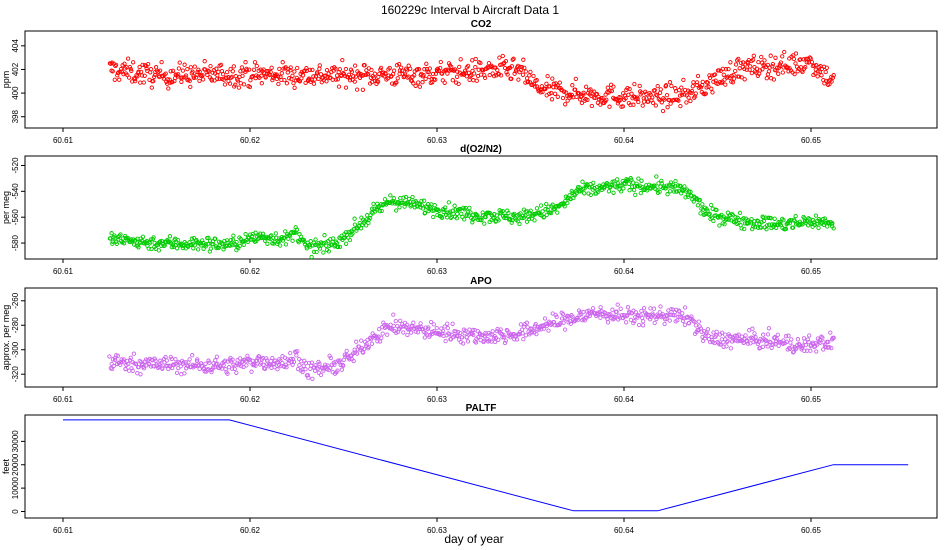 This screenshot has width=950, height=550. I want to click on y-tick-label: 30000, so click(15, 441).